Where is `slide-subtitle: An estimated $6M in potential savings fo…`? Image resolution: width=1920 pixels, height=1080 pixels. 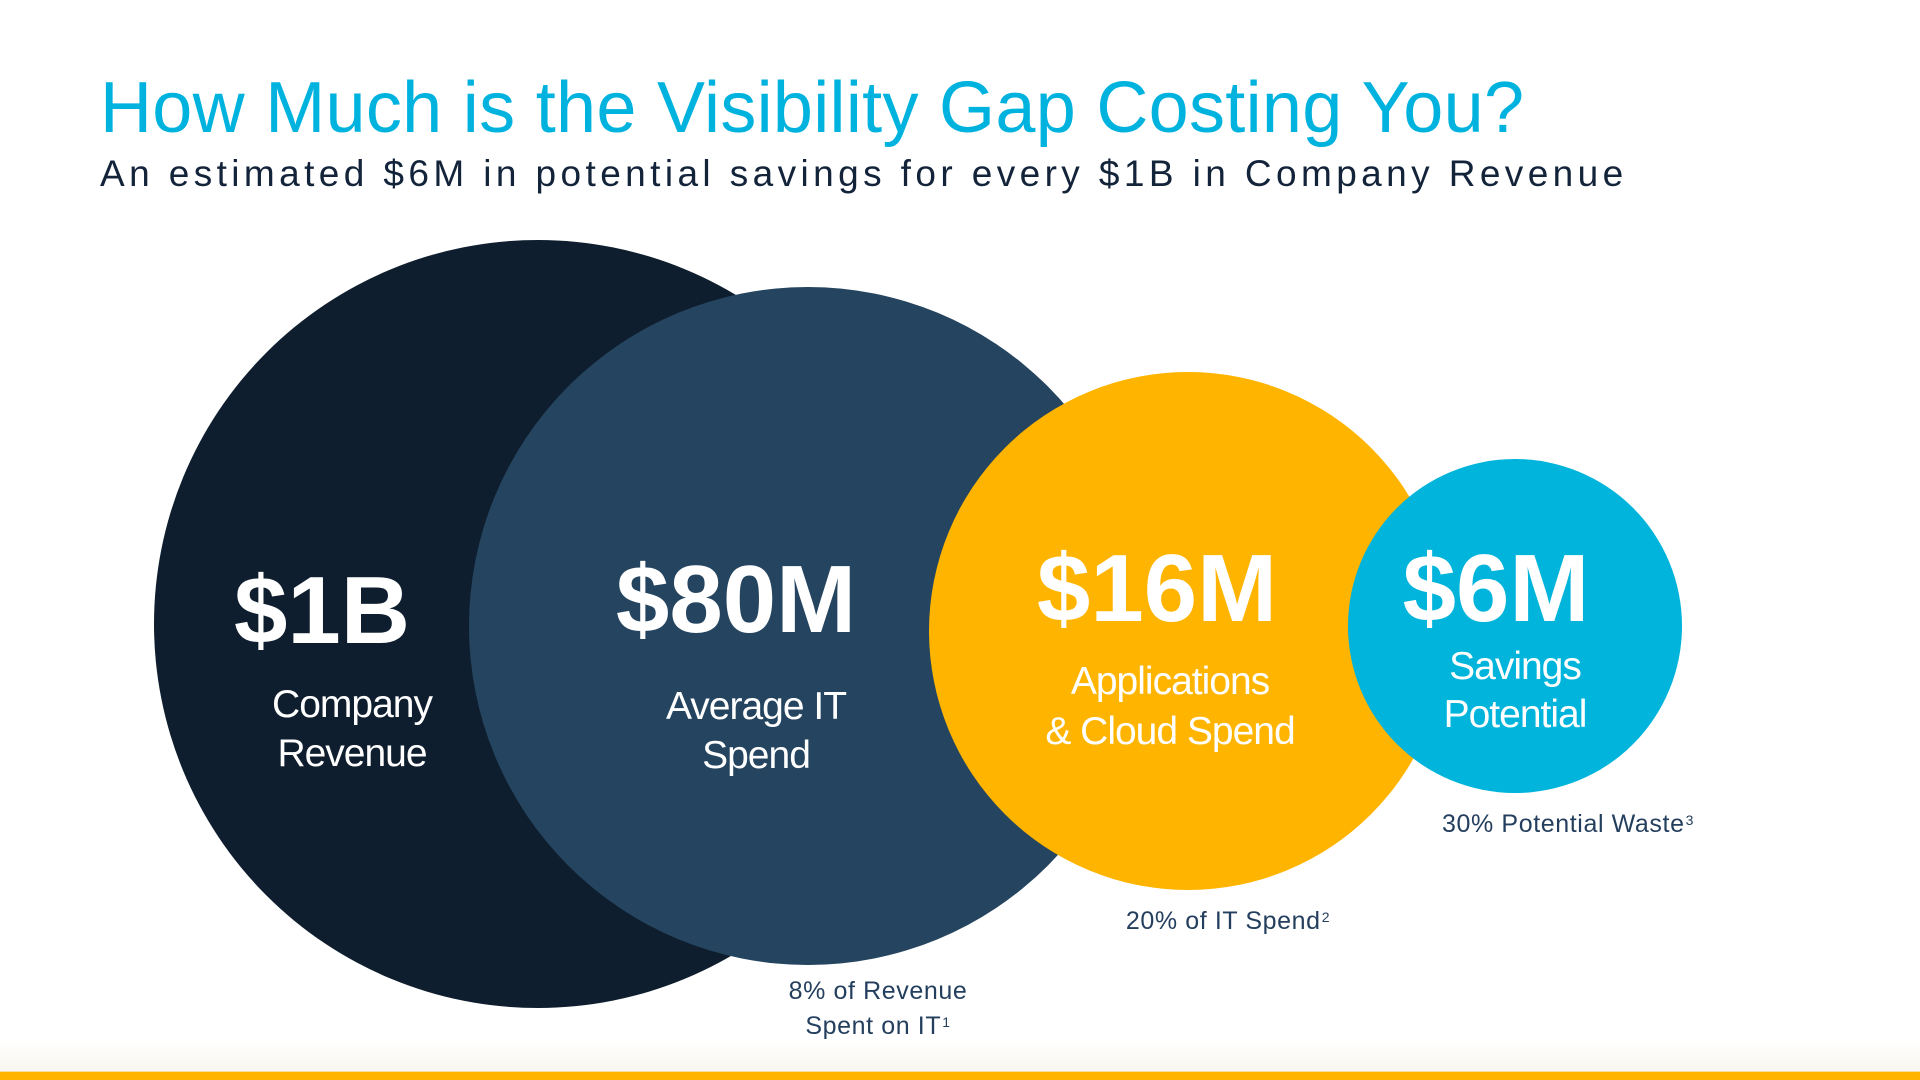 slide-subtitle: An estimated $6M in potential savings fo… is located at coordinates (864, 173).